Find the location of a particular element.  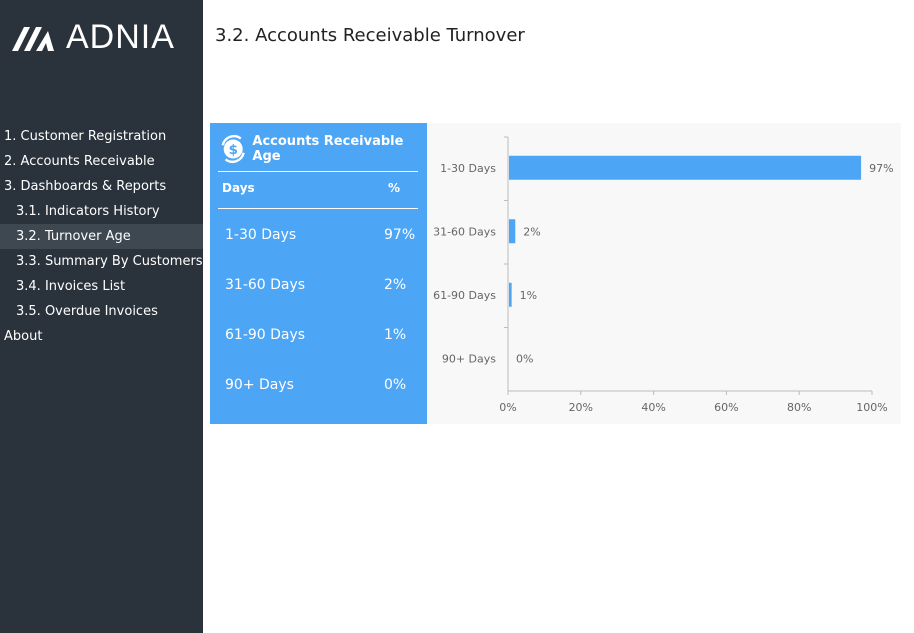

sidebar-item: About is located at coordinates (23, 336).